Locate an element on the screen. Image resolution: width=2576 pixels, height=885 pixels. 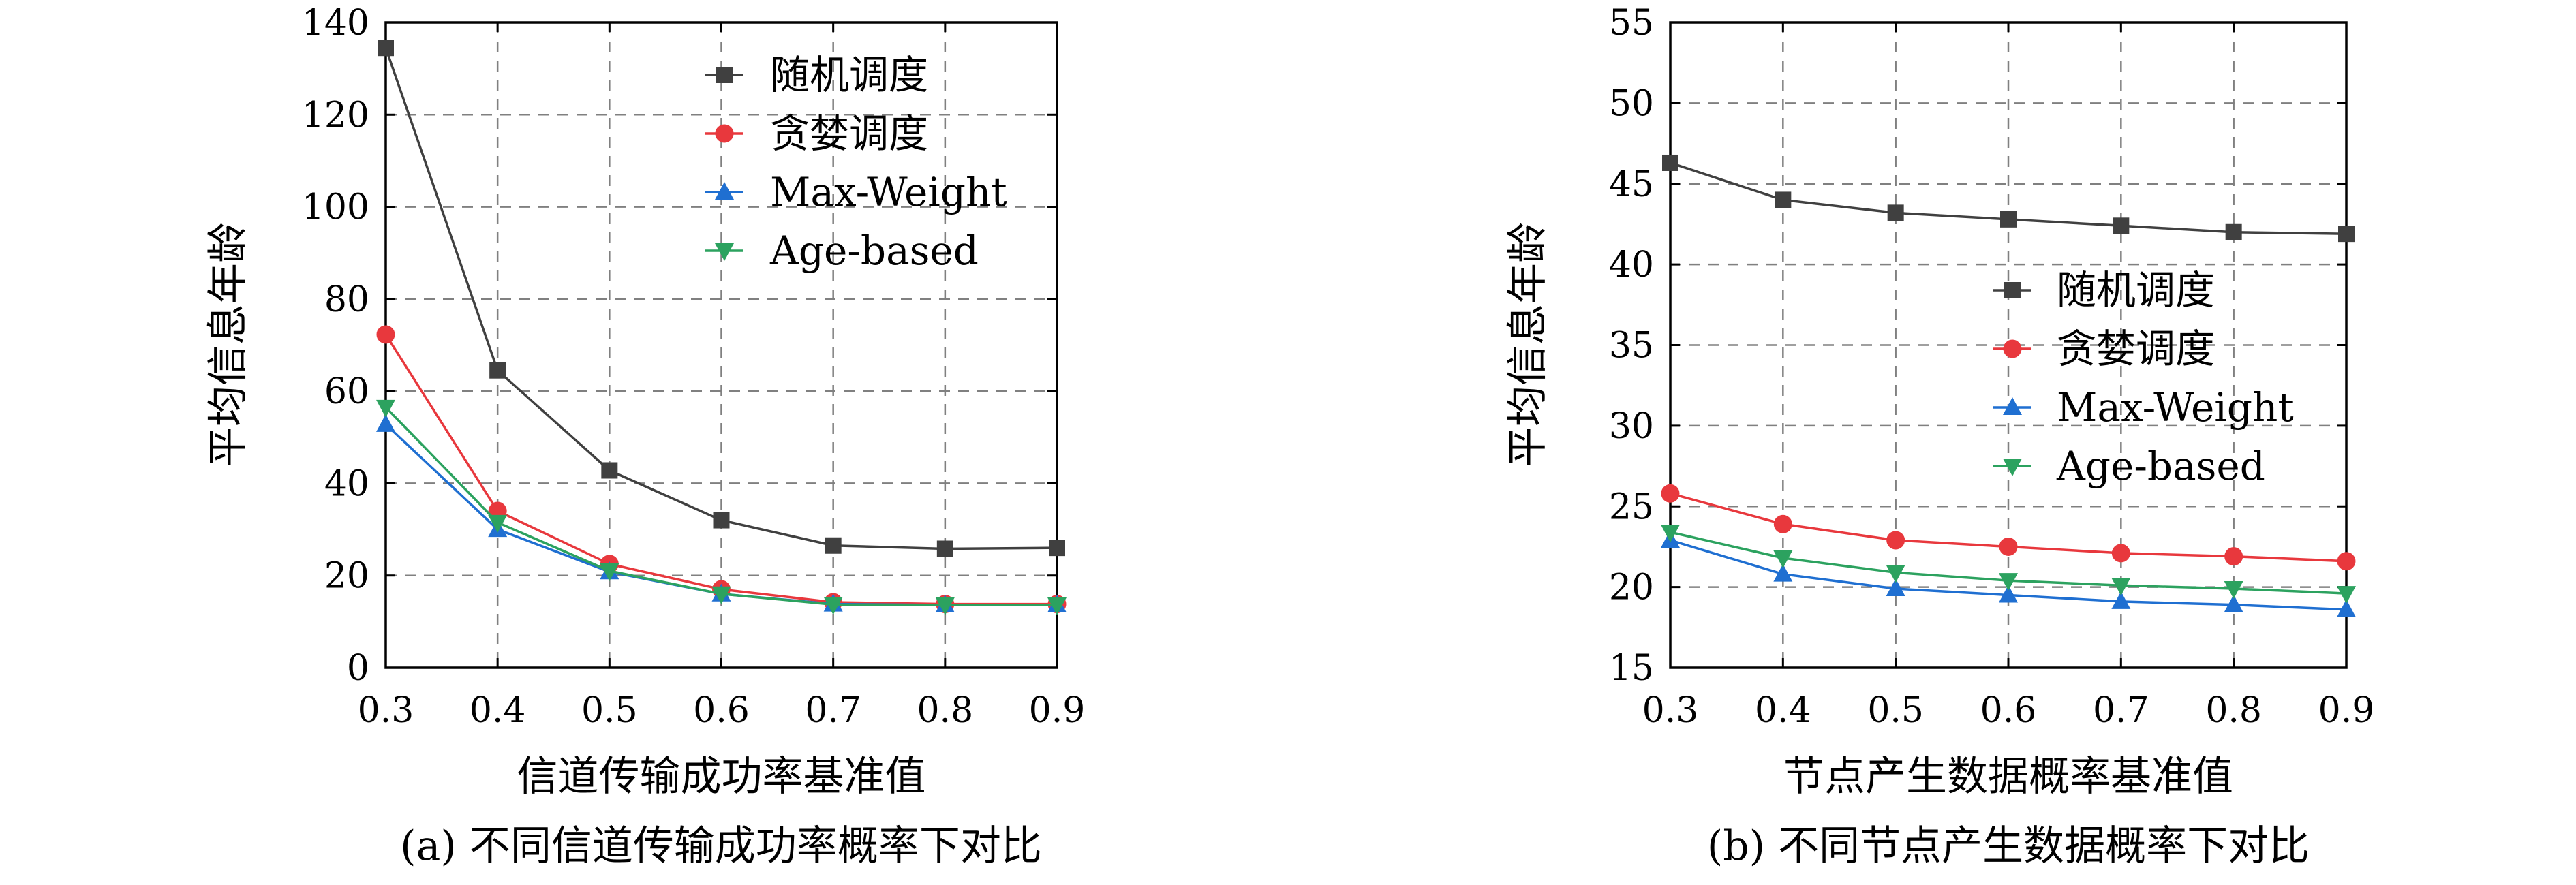
y-tick-label: 40 is located at coordinates (1631, 265).